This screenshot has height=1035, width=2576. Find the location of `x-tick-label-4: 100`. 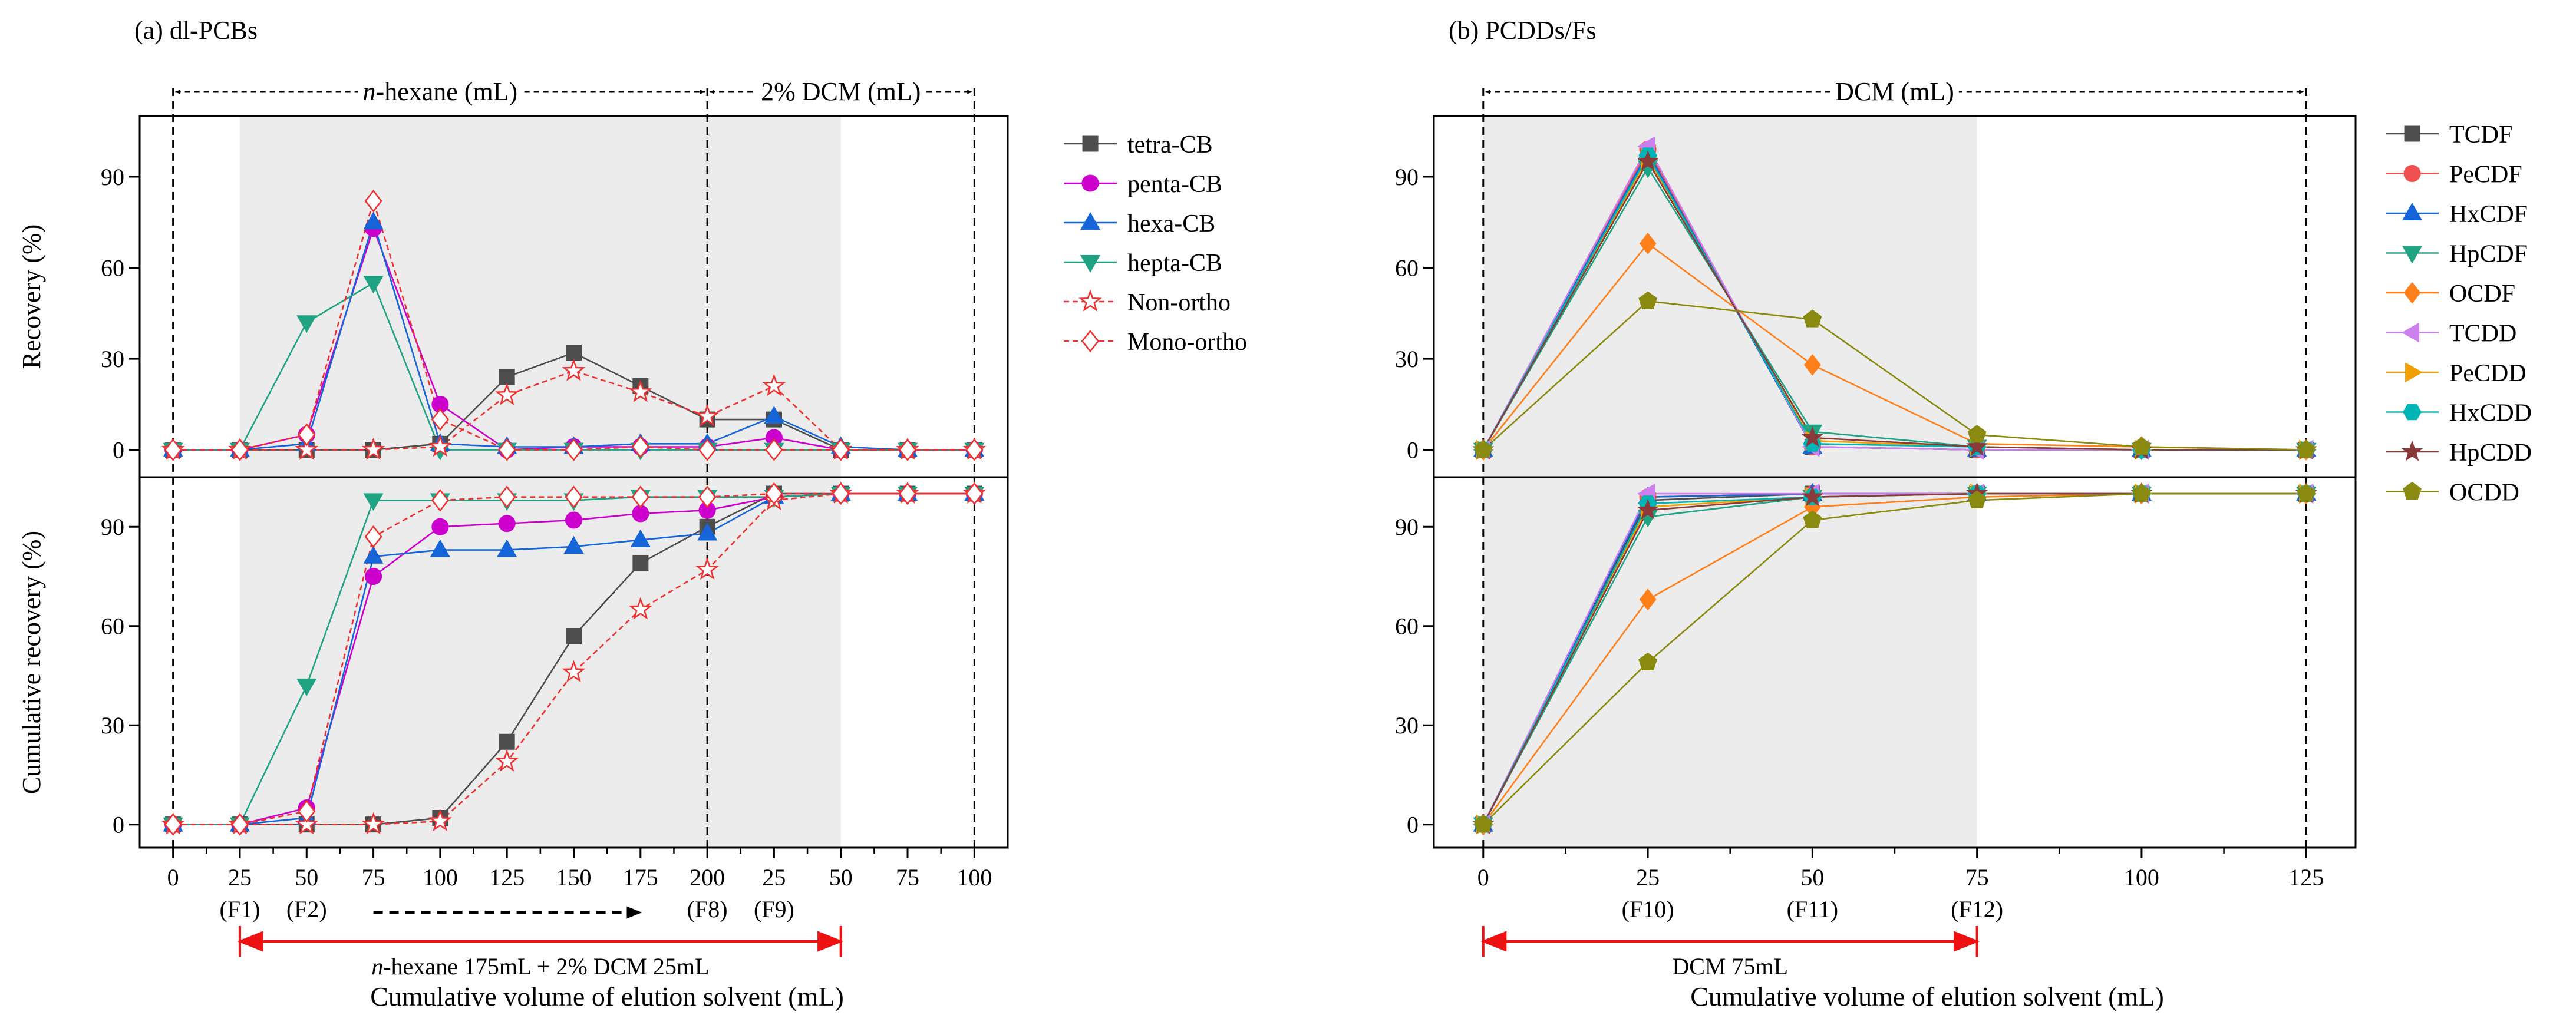

x-tick-label-4: 100 is located at coordinates (441, 877).